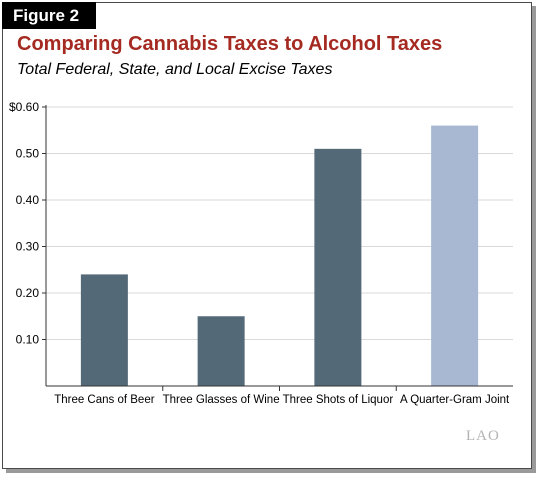 The image size is (540, 477). Describe the element at coordinates (455, 400) in the screenshot. I see `x-tick-label: A Quarter-Gram Joint` at that location.